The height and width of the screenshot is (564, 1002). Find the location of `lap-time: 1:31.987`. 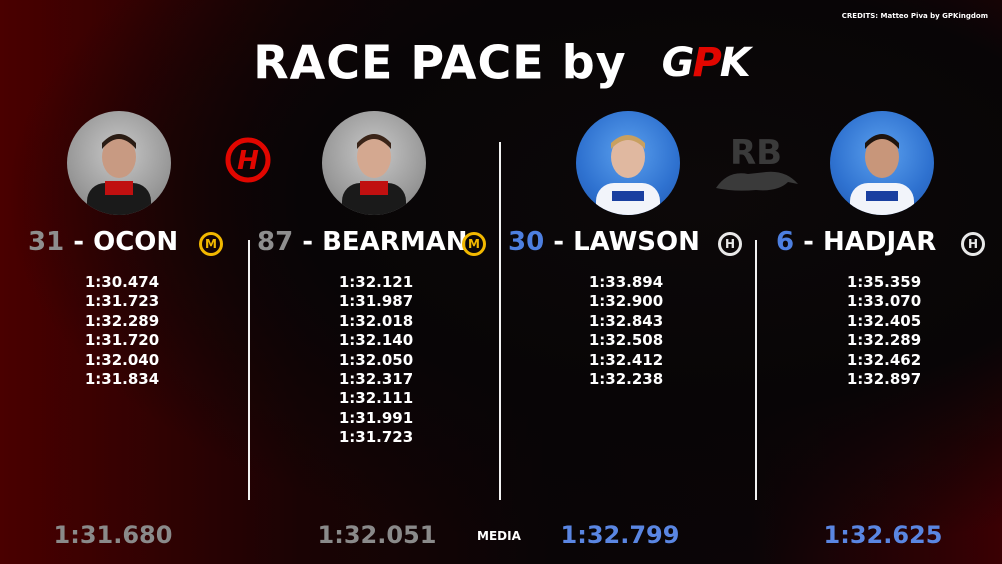

lap-time: 1:31.987 is located at coordinates (376, 301).